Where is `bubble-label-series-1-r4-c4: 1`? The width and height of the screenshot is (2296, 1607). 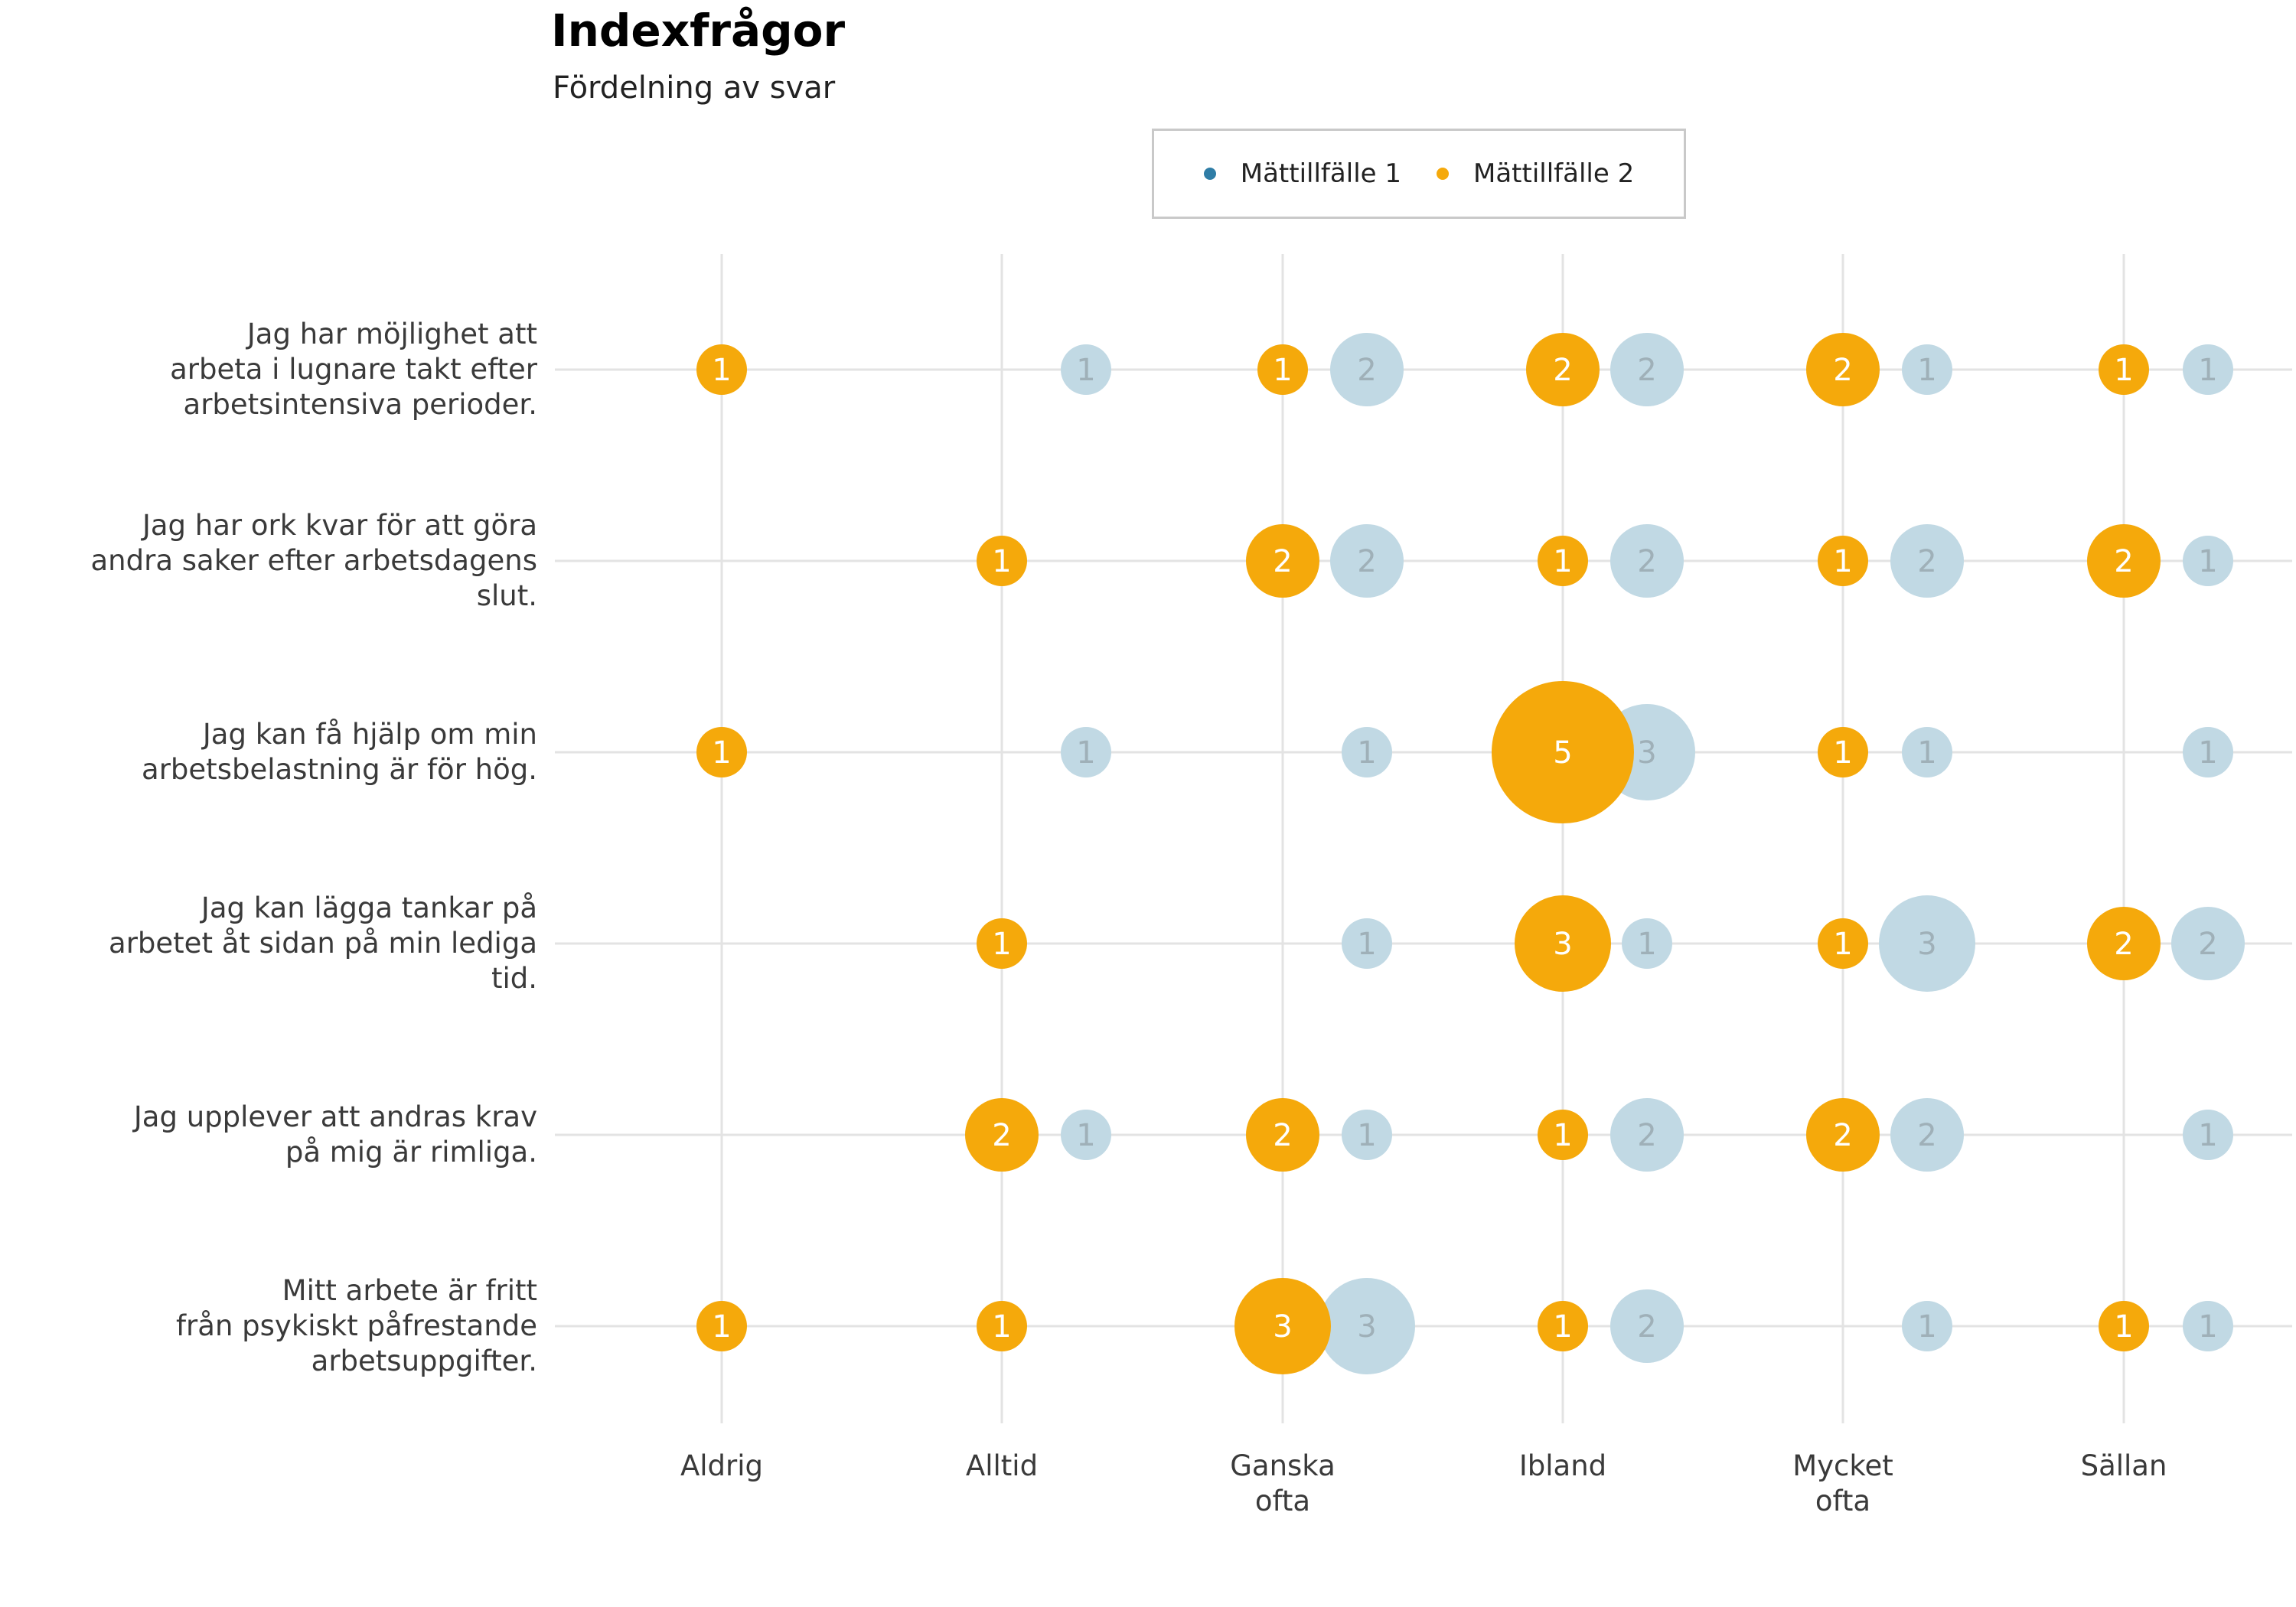
bubble-label-series-1-r4-c4: 1 is located at coordinates (1646, 944).